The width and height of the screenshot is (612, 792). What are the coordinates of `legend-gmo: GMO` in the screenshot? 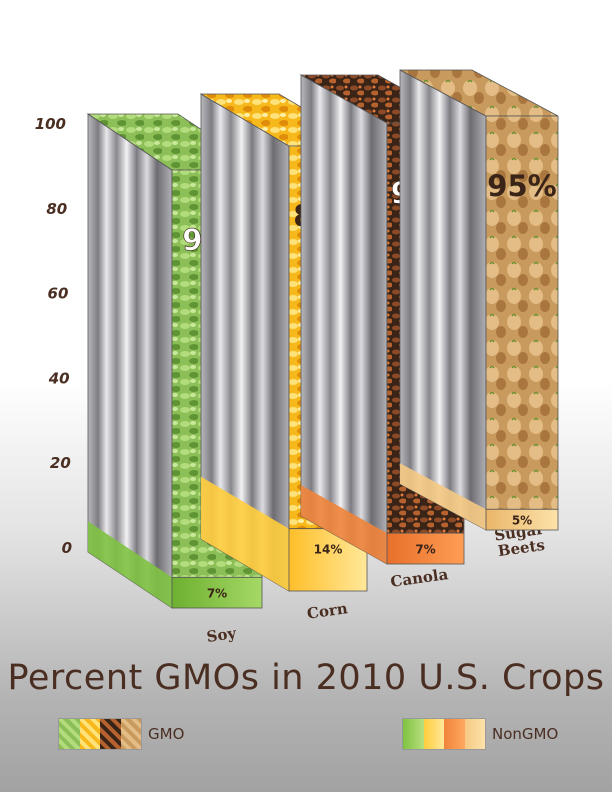 It's located at (121, 734).